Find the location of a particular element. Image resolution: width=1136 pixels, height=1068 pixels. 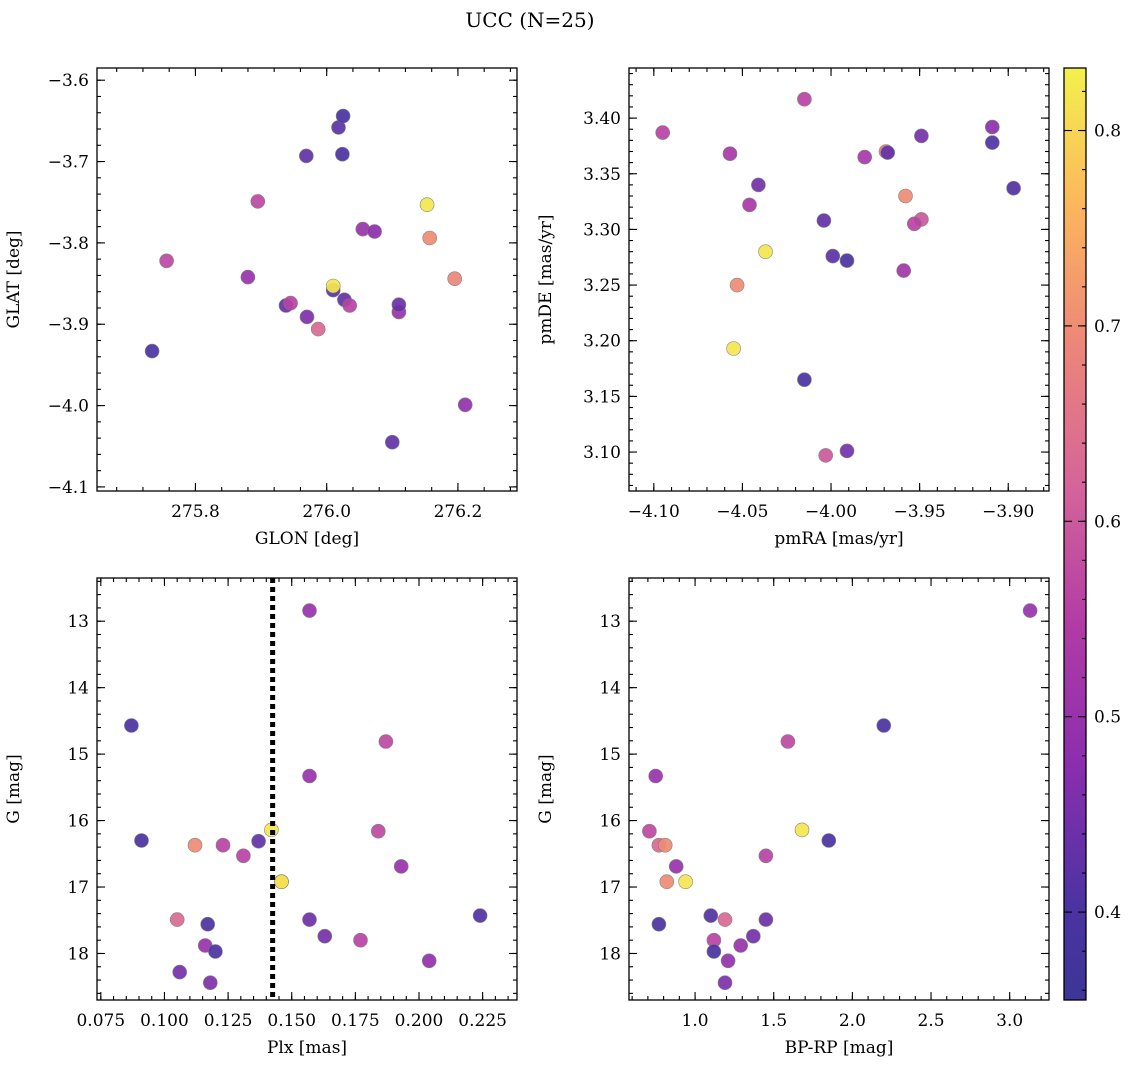

y-tick-label: 17 is located at coordinates (78, 888).